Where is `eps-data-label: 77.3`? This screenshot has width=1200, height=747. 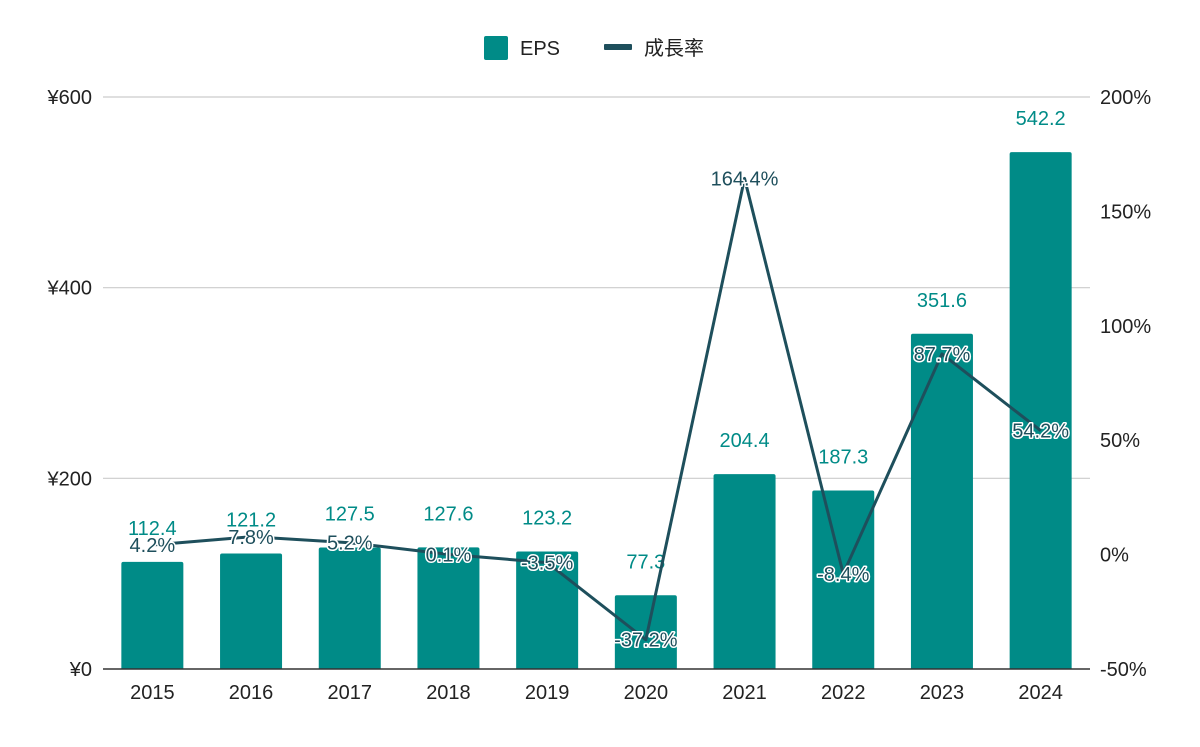
eps-data-label: 77.3 is located at coordinates (645, 562).